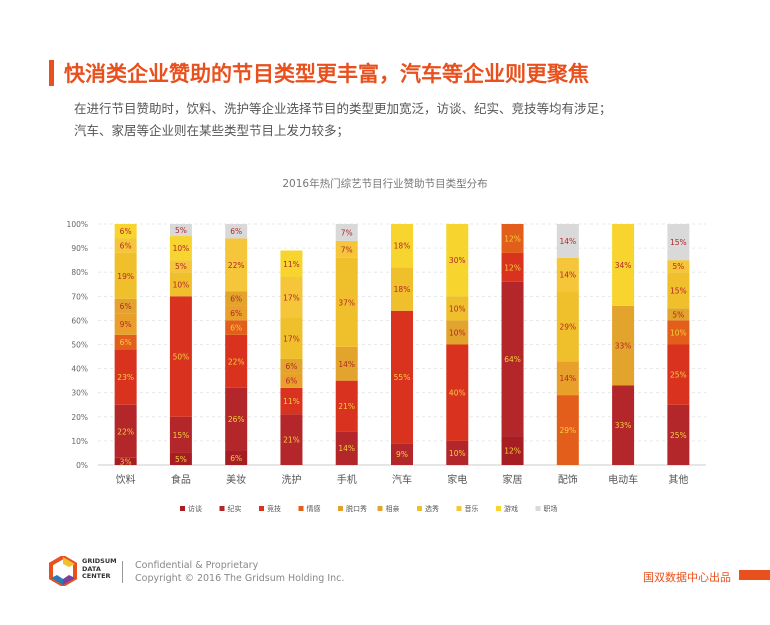 This screenshot has height=625, width=770. What do you see at coordinates (678, 479) in the screenshot?
I see `x-tick-label: 其他` at bounding box center [678, 479].